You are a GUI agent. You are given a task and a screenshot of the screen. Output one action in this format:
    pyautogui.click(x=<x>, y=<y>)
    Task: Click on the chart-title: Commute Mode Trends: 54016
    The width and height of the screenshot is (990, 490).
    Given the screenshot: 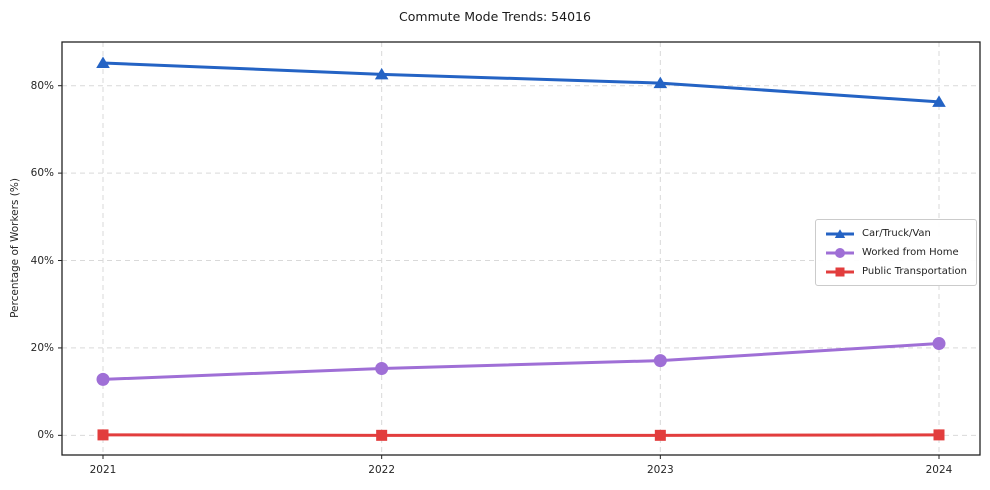 What is the action you would take?
    pyautogui.click(x=495, y=16)
    